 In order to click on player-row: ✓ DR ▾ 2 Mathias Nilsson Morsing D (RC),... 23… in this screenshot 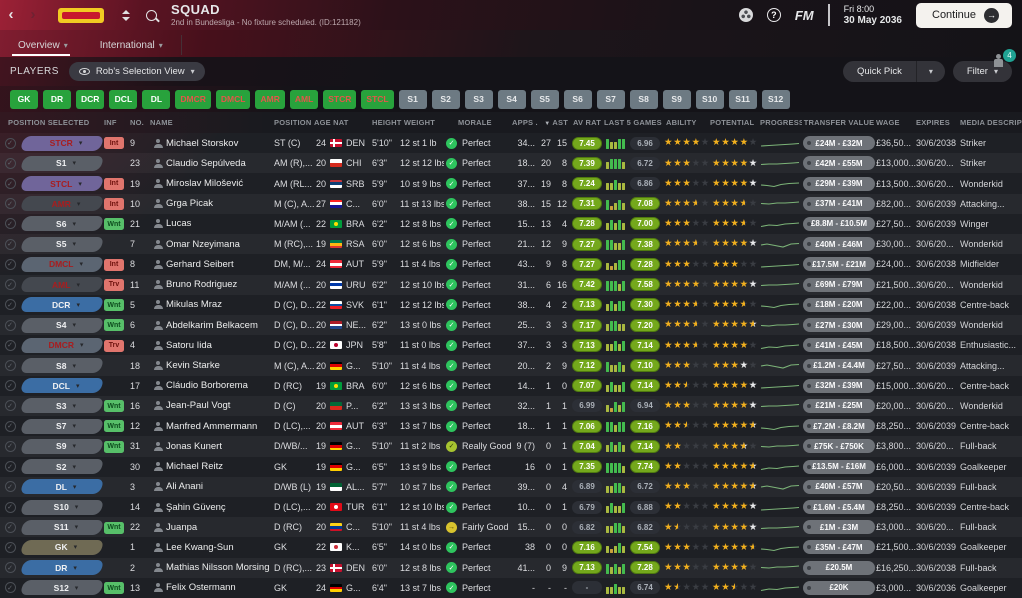, I will do `click(511, 567)`.